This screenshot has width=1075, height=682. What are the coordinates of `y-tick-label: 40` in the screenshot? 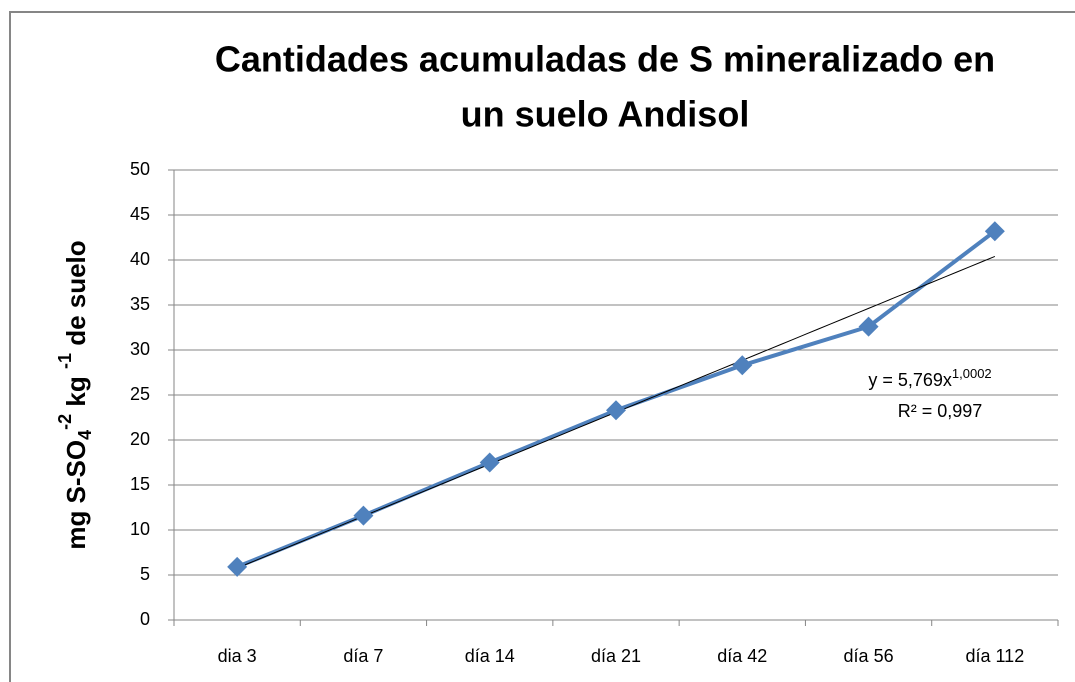 It's located at (140, 259).